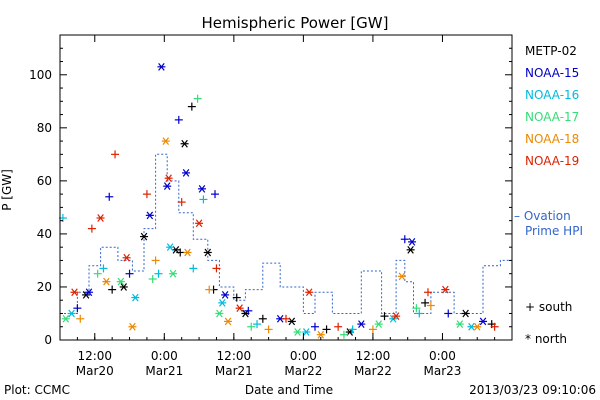  What do you see at coordinates (44, 234) in the screenshot?
I see `y-tick-label: 40` at bounding box center [44, 234].